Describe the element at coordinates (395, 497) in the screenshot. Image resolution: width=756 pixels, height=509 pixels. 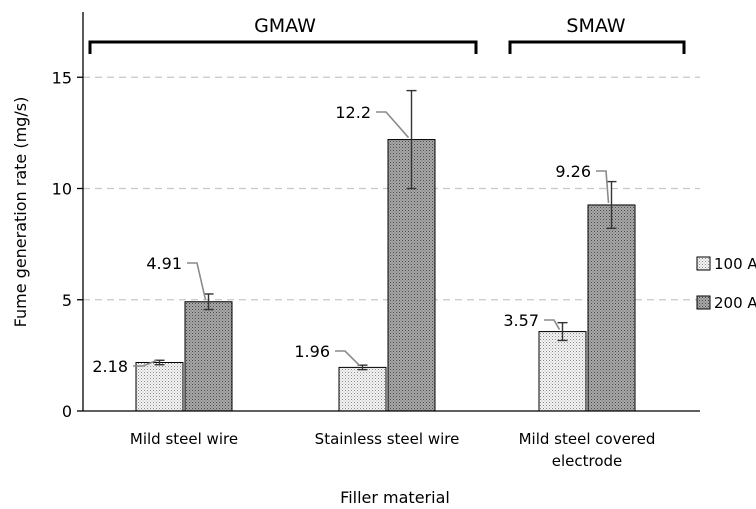
I see `x-axis-title: Filler material` at that location.